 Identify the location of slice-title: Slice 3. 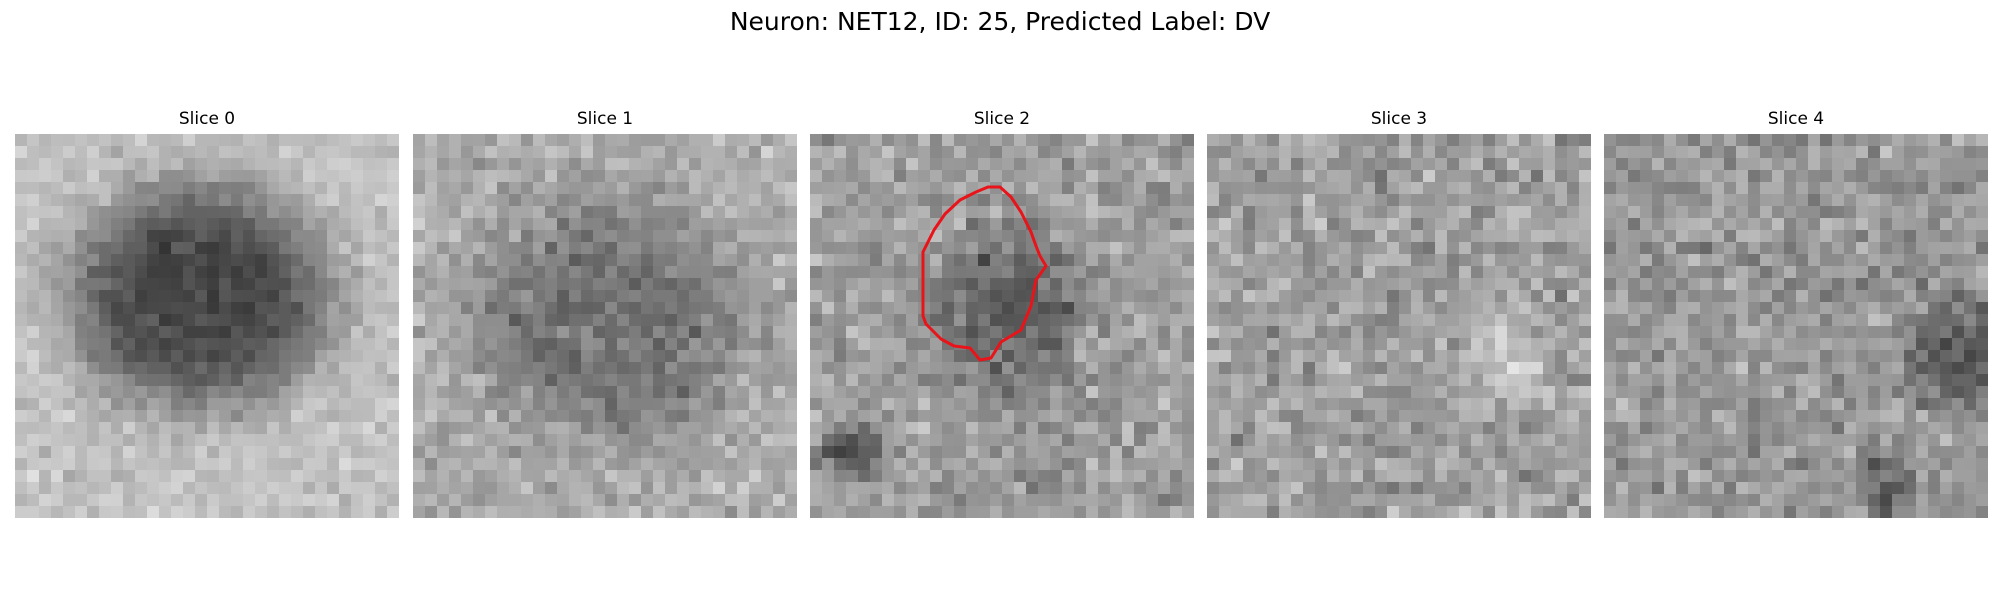
(1399, 119).